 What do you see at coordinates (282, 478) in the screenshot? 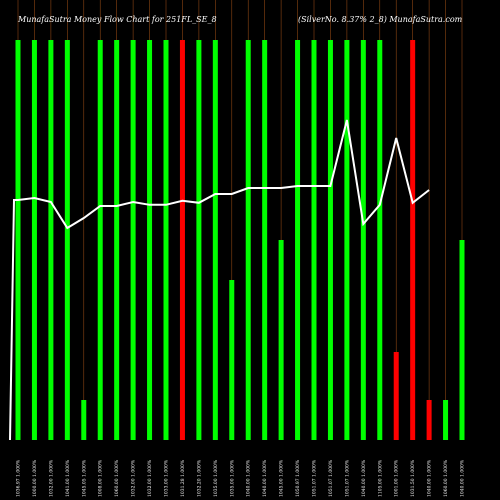
I see `x-tick-label: 1045.00 1.000%` at bounding box center [282, 478].